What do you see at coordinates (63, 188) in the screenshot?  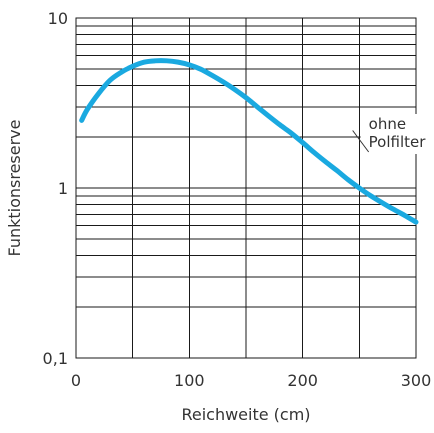 I see `y-tick-label: 1` at bounding box center [63, 188].